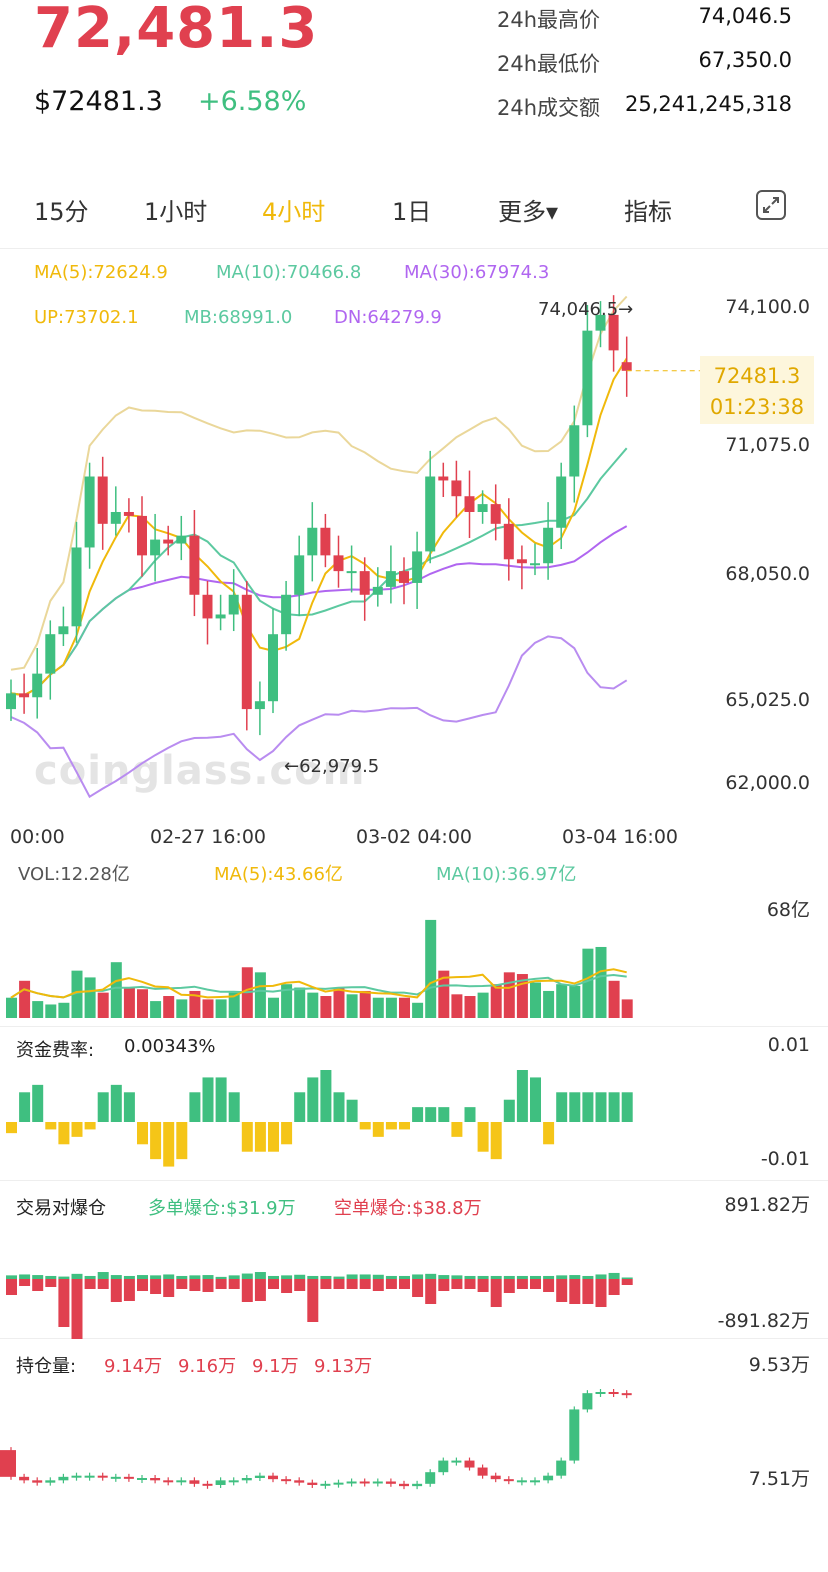 Image resolution: width=828 pixels, height=1572 pixels. I want to click on boll-mb-label: MB:68991.0, so click(238, 317).